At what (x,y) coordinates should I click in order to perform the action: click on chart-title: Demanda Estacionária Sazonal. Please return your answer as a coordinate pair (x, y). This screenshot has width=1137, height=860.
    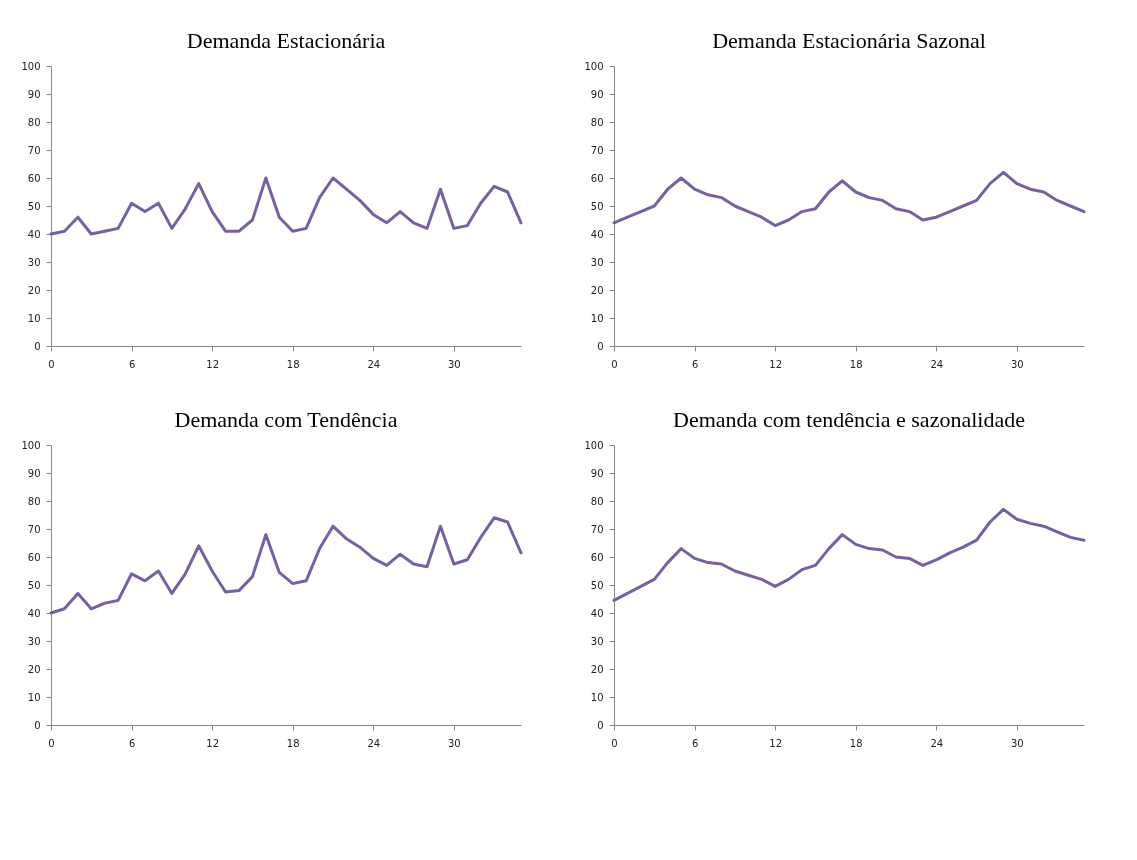
    Looking at the image, I should click on (849, 40).